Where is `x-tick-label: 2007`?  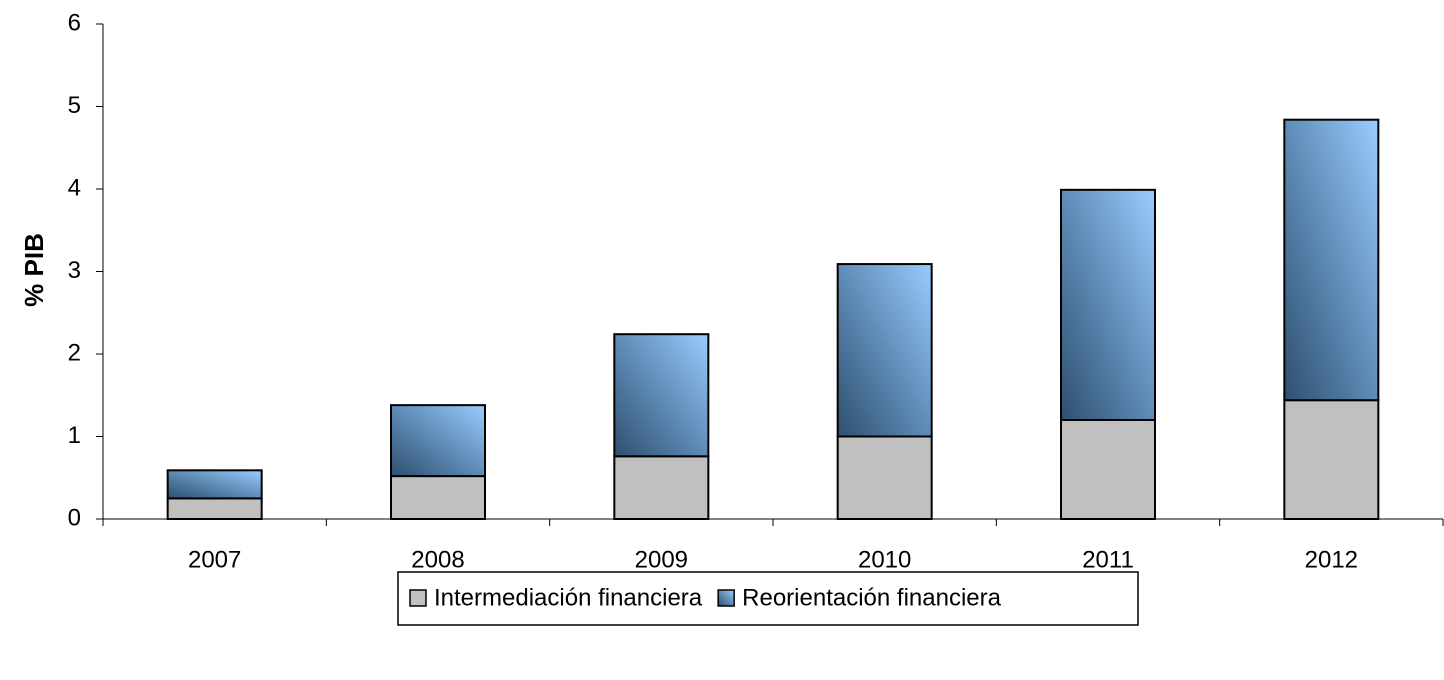
x-tick-label: 2007 is located at coordinates (214, 559).